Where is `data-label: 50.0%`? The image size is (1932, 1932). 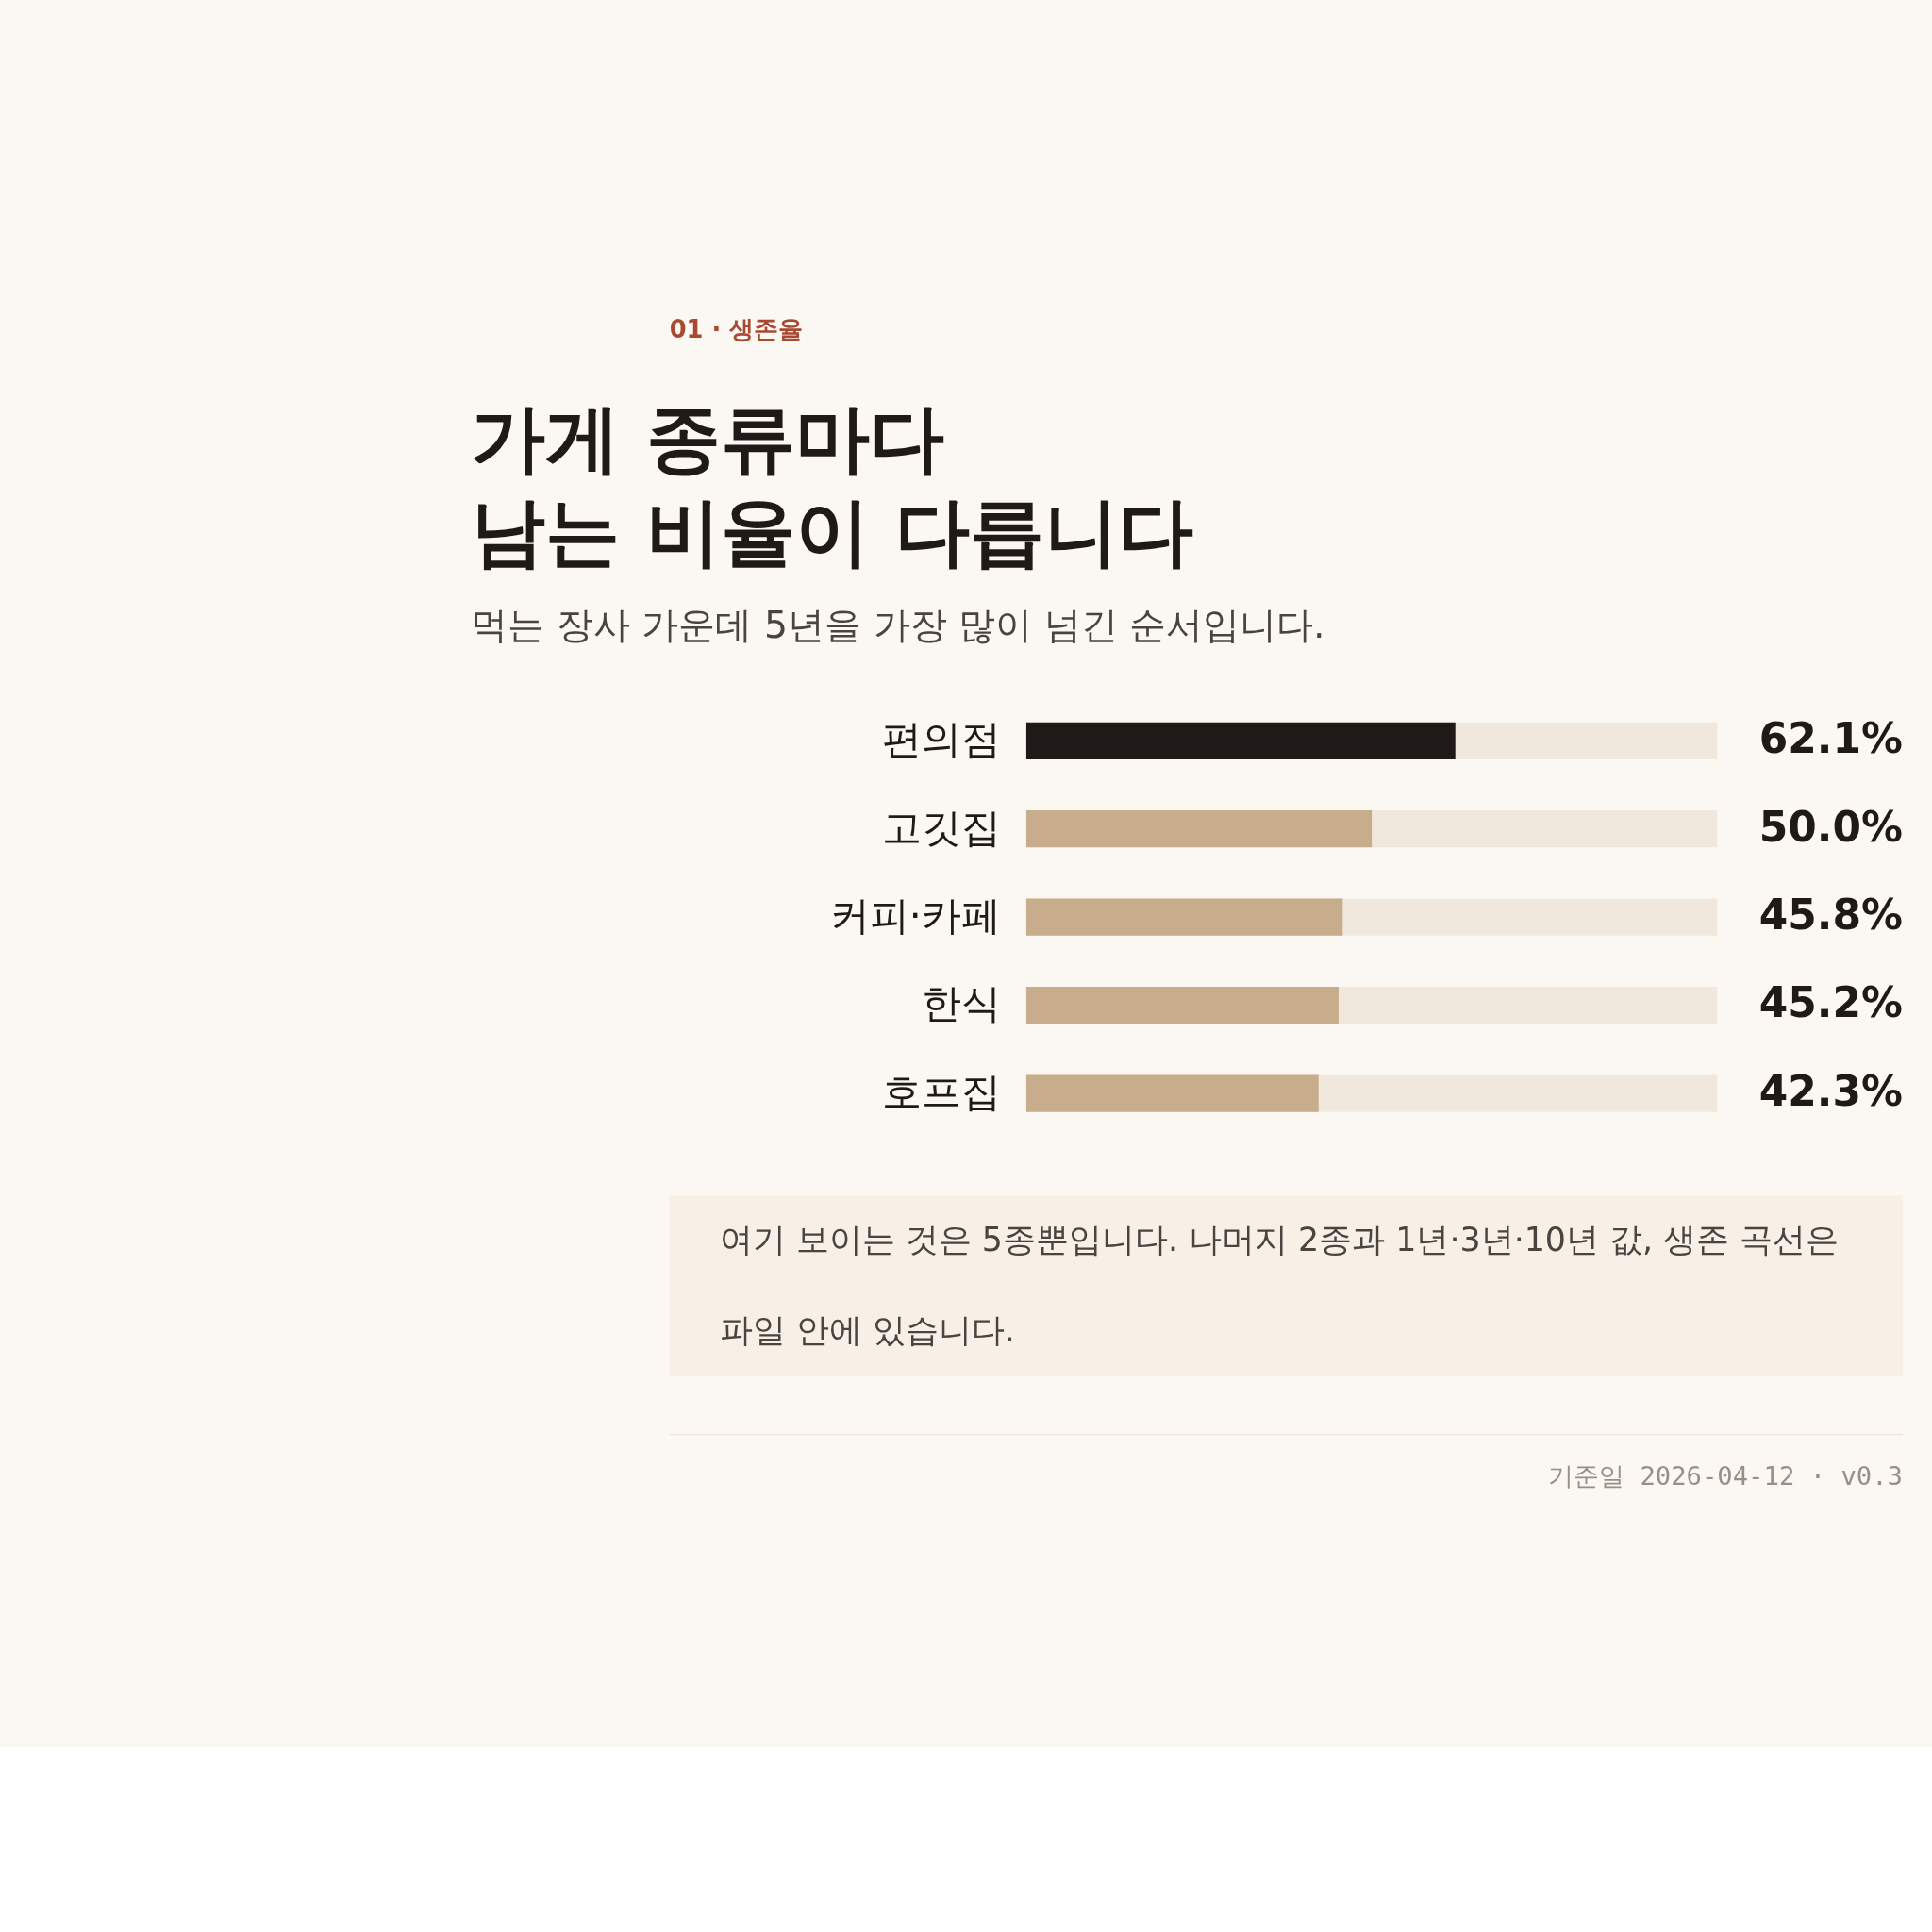 data-label: 50.0% is located at coordinates (1831, 827).